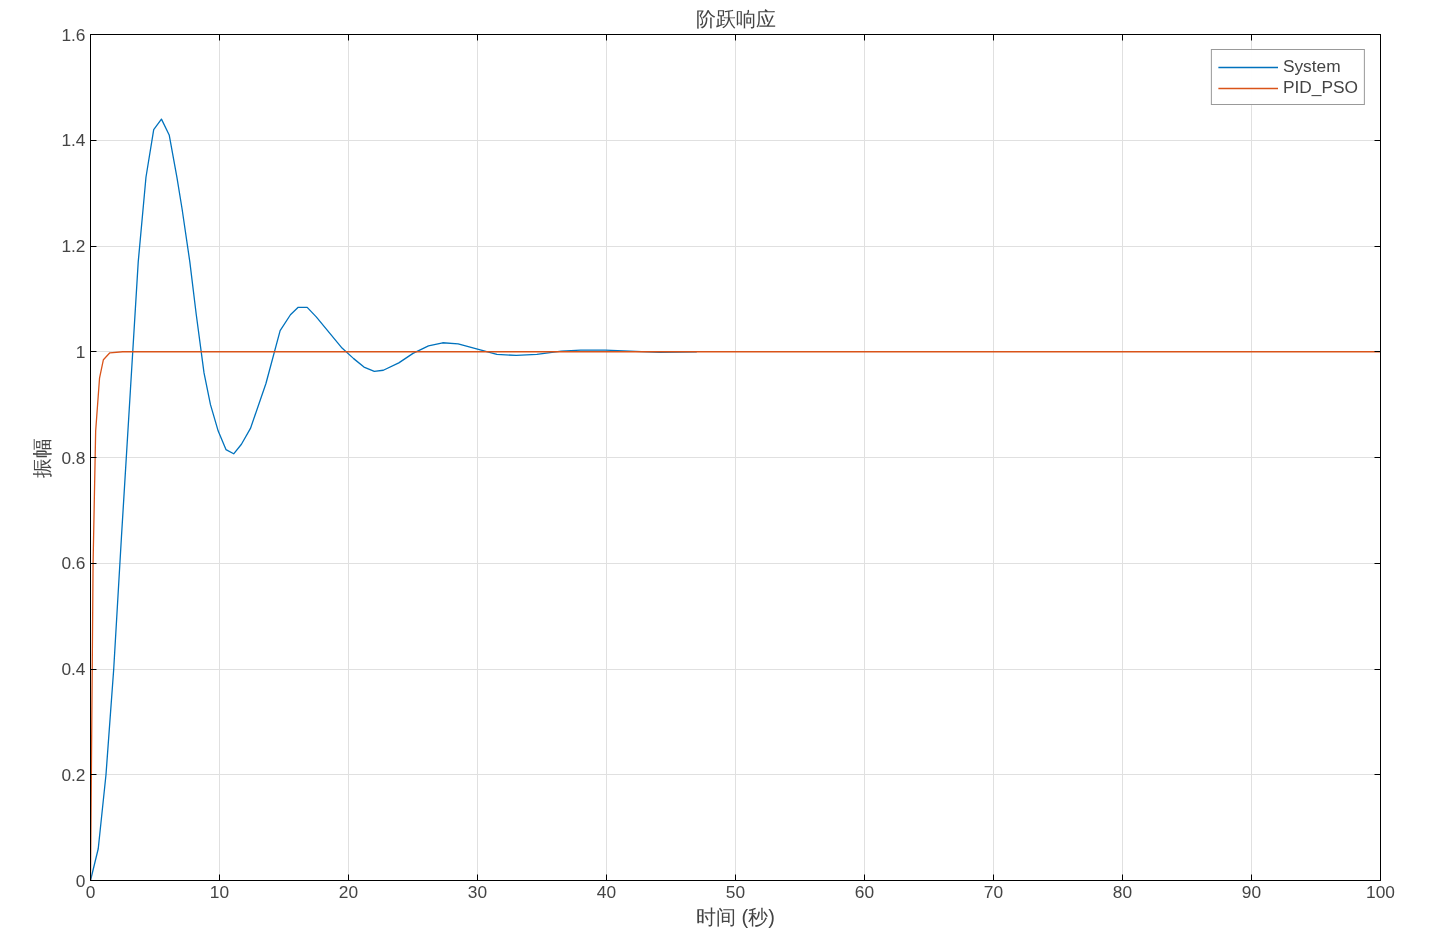 The height and width of the screenshot is (951, 1432). Describe the element at coordinates (477, 891) in the screenshot. I see `x-tick-label: 30` at that location.